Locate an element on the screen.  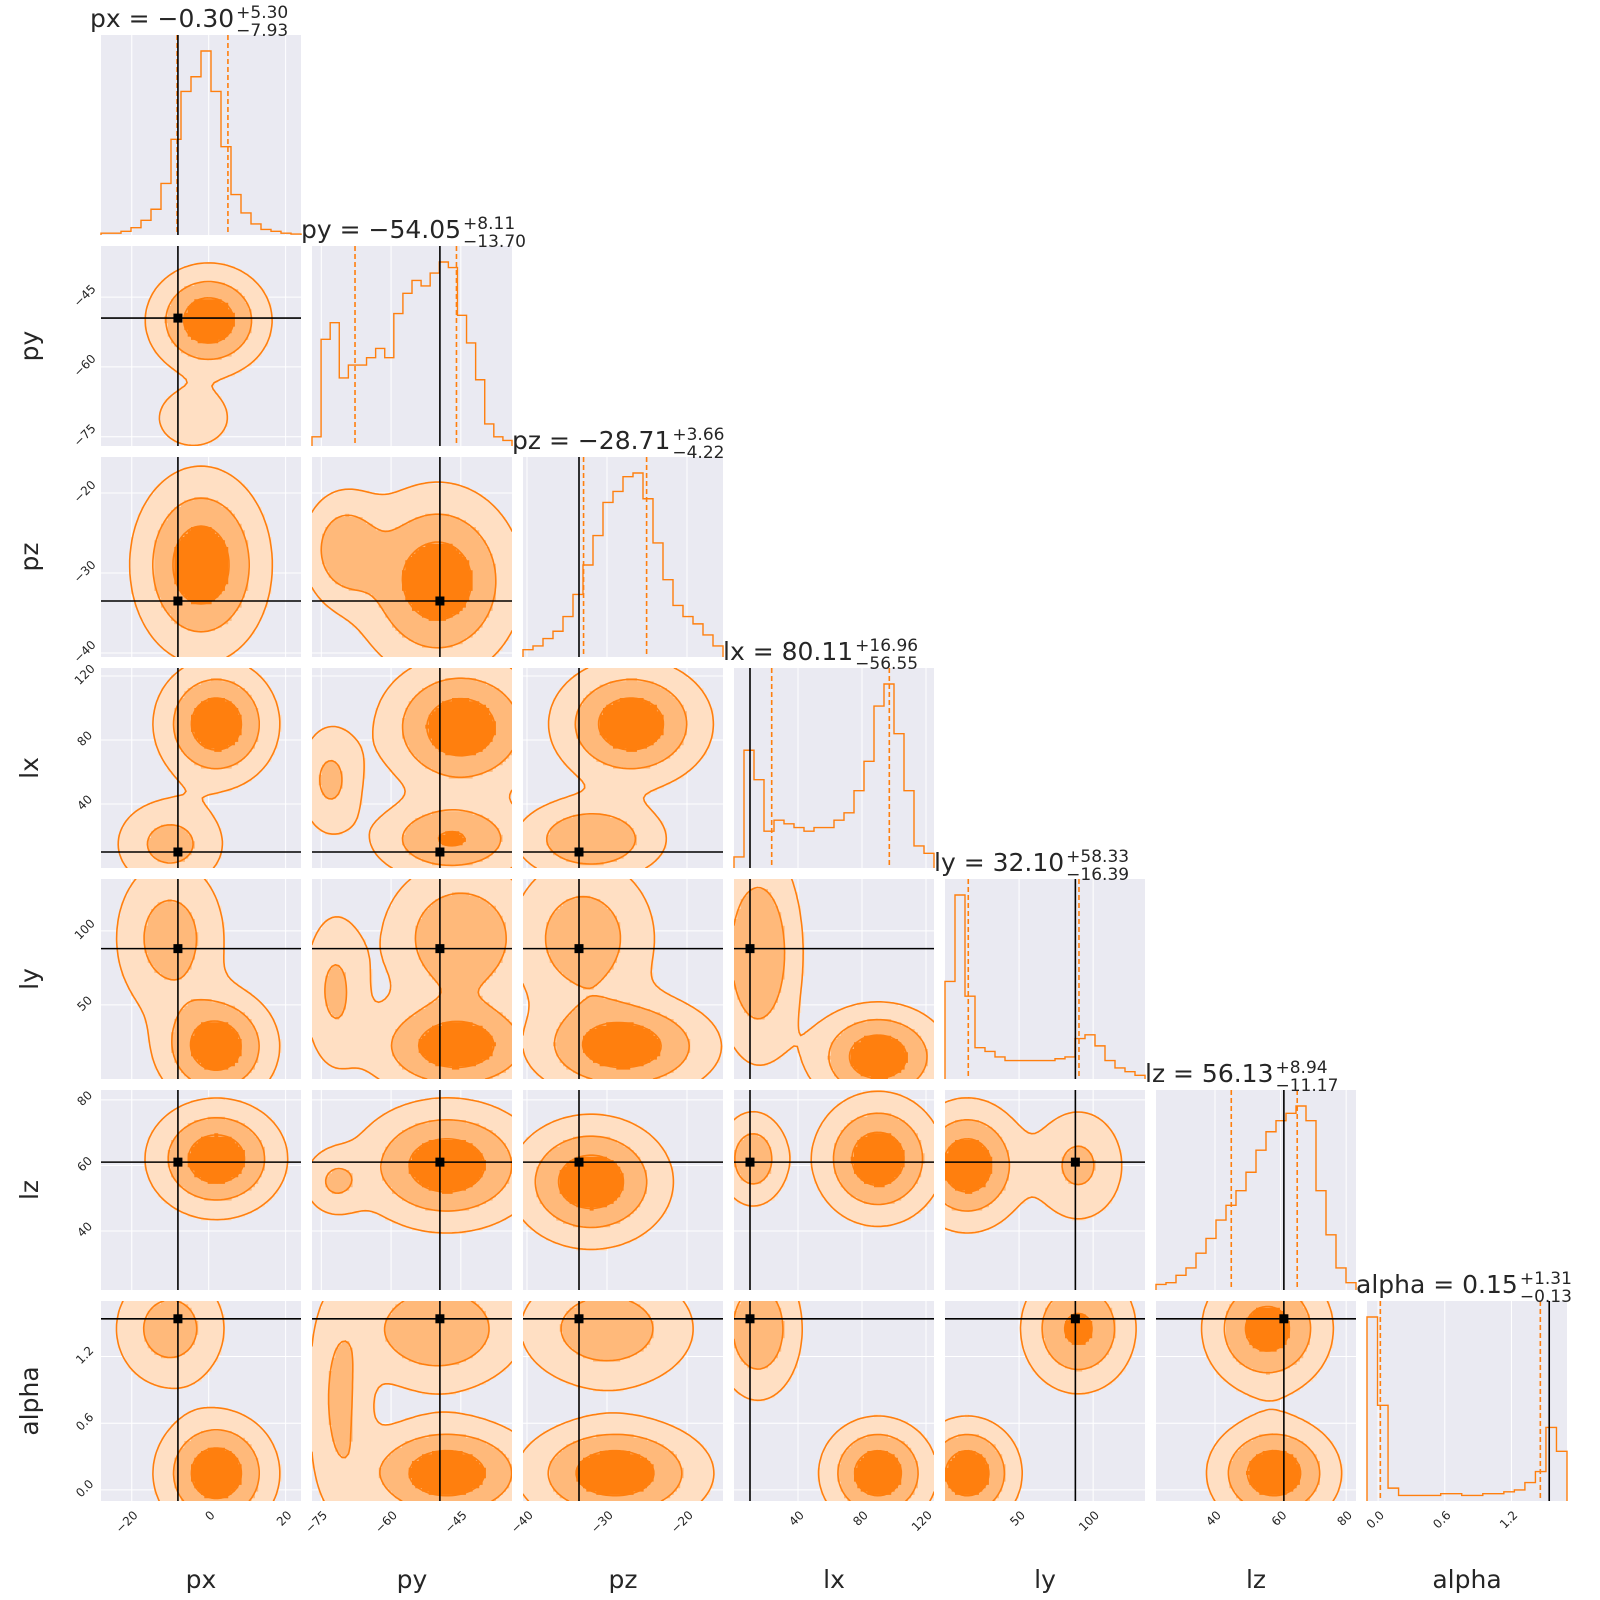
y-axis-label-py: py is located at coordinates (29, 345).